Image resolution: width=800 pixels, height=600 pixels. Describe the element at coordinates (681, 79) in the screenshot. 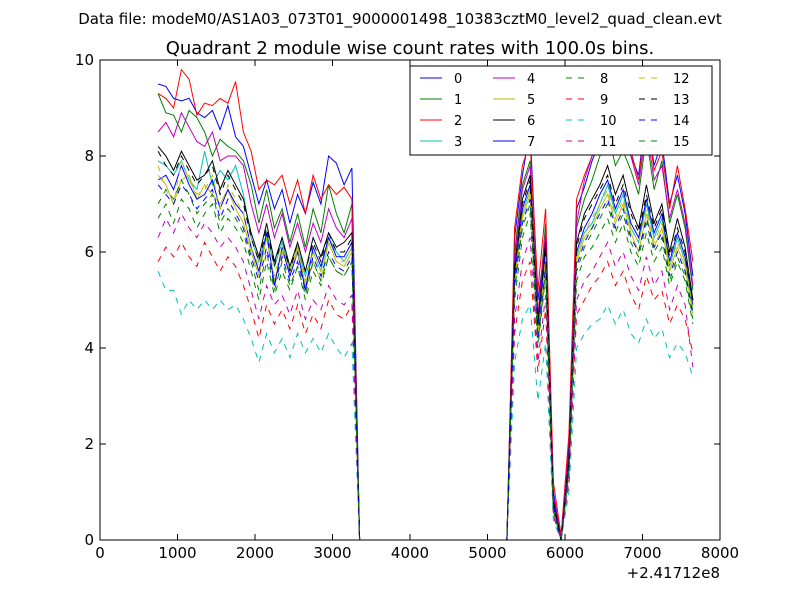

I see `legend-label-12: 12` at that location.